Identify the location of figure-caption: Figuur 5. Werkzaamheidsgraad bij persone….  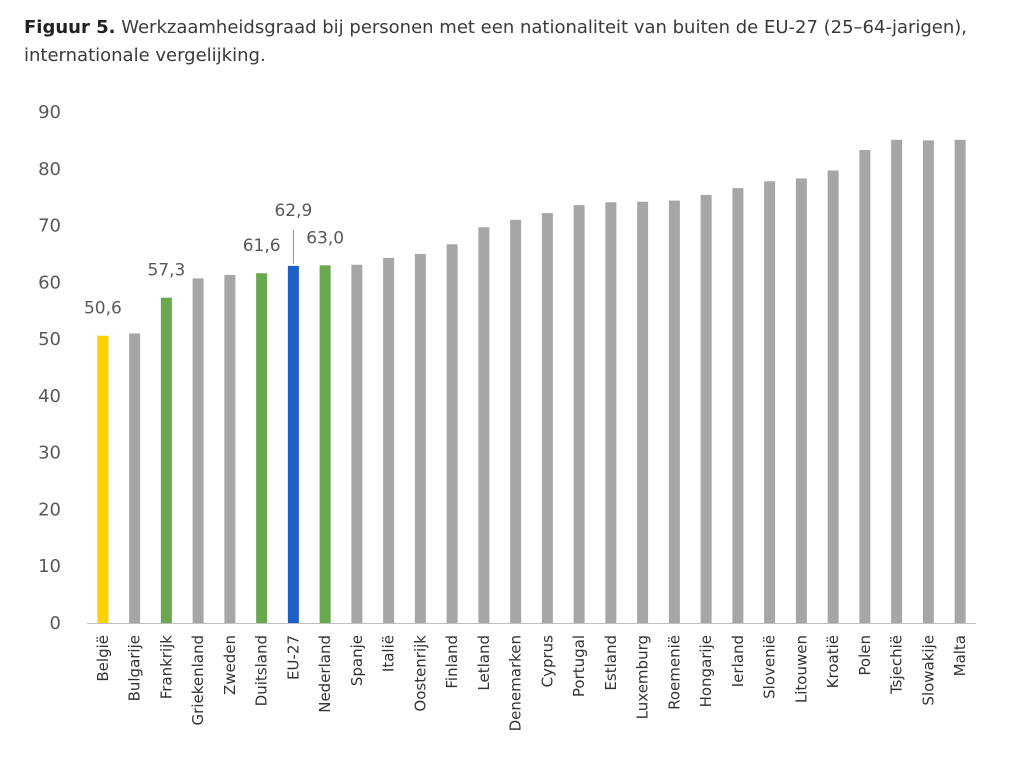
(514, 42).